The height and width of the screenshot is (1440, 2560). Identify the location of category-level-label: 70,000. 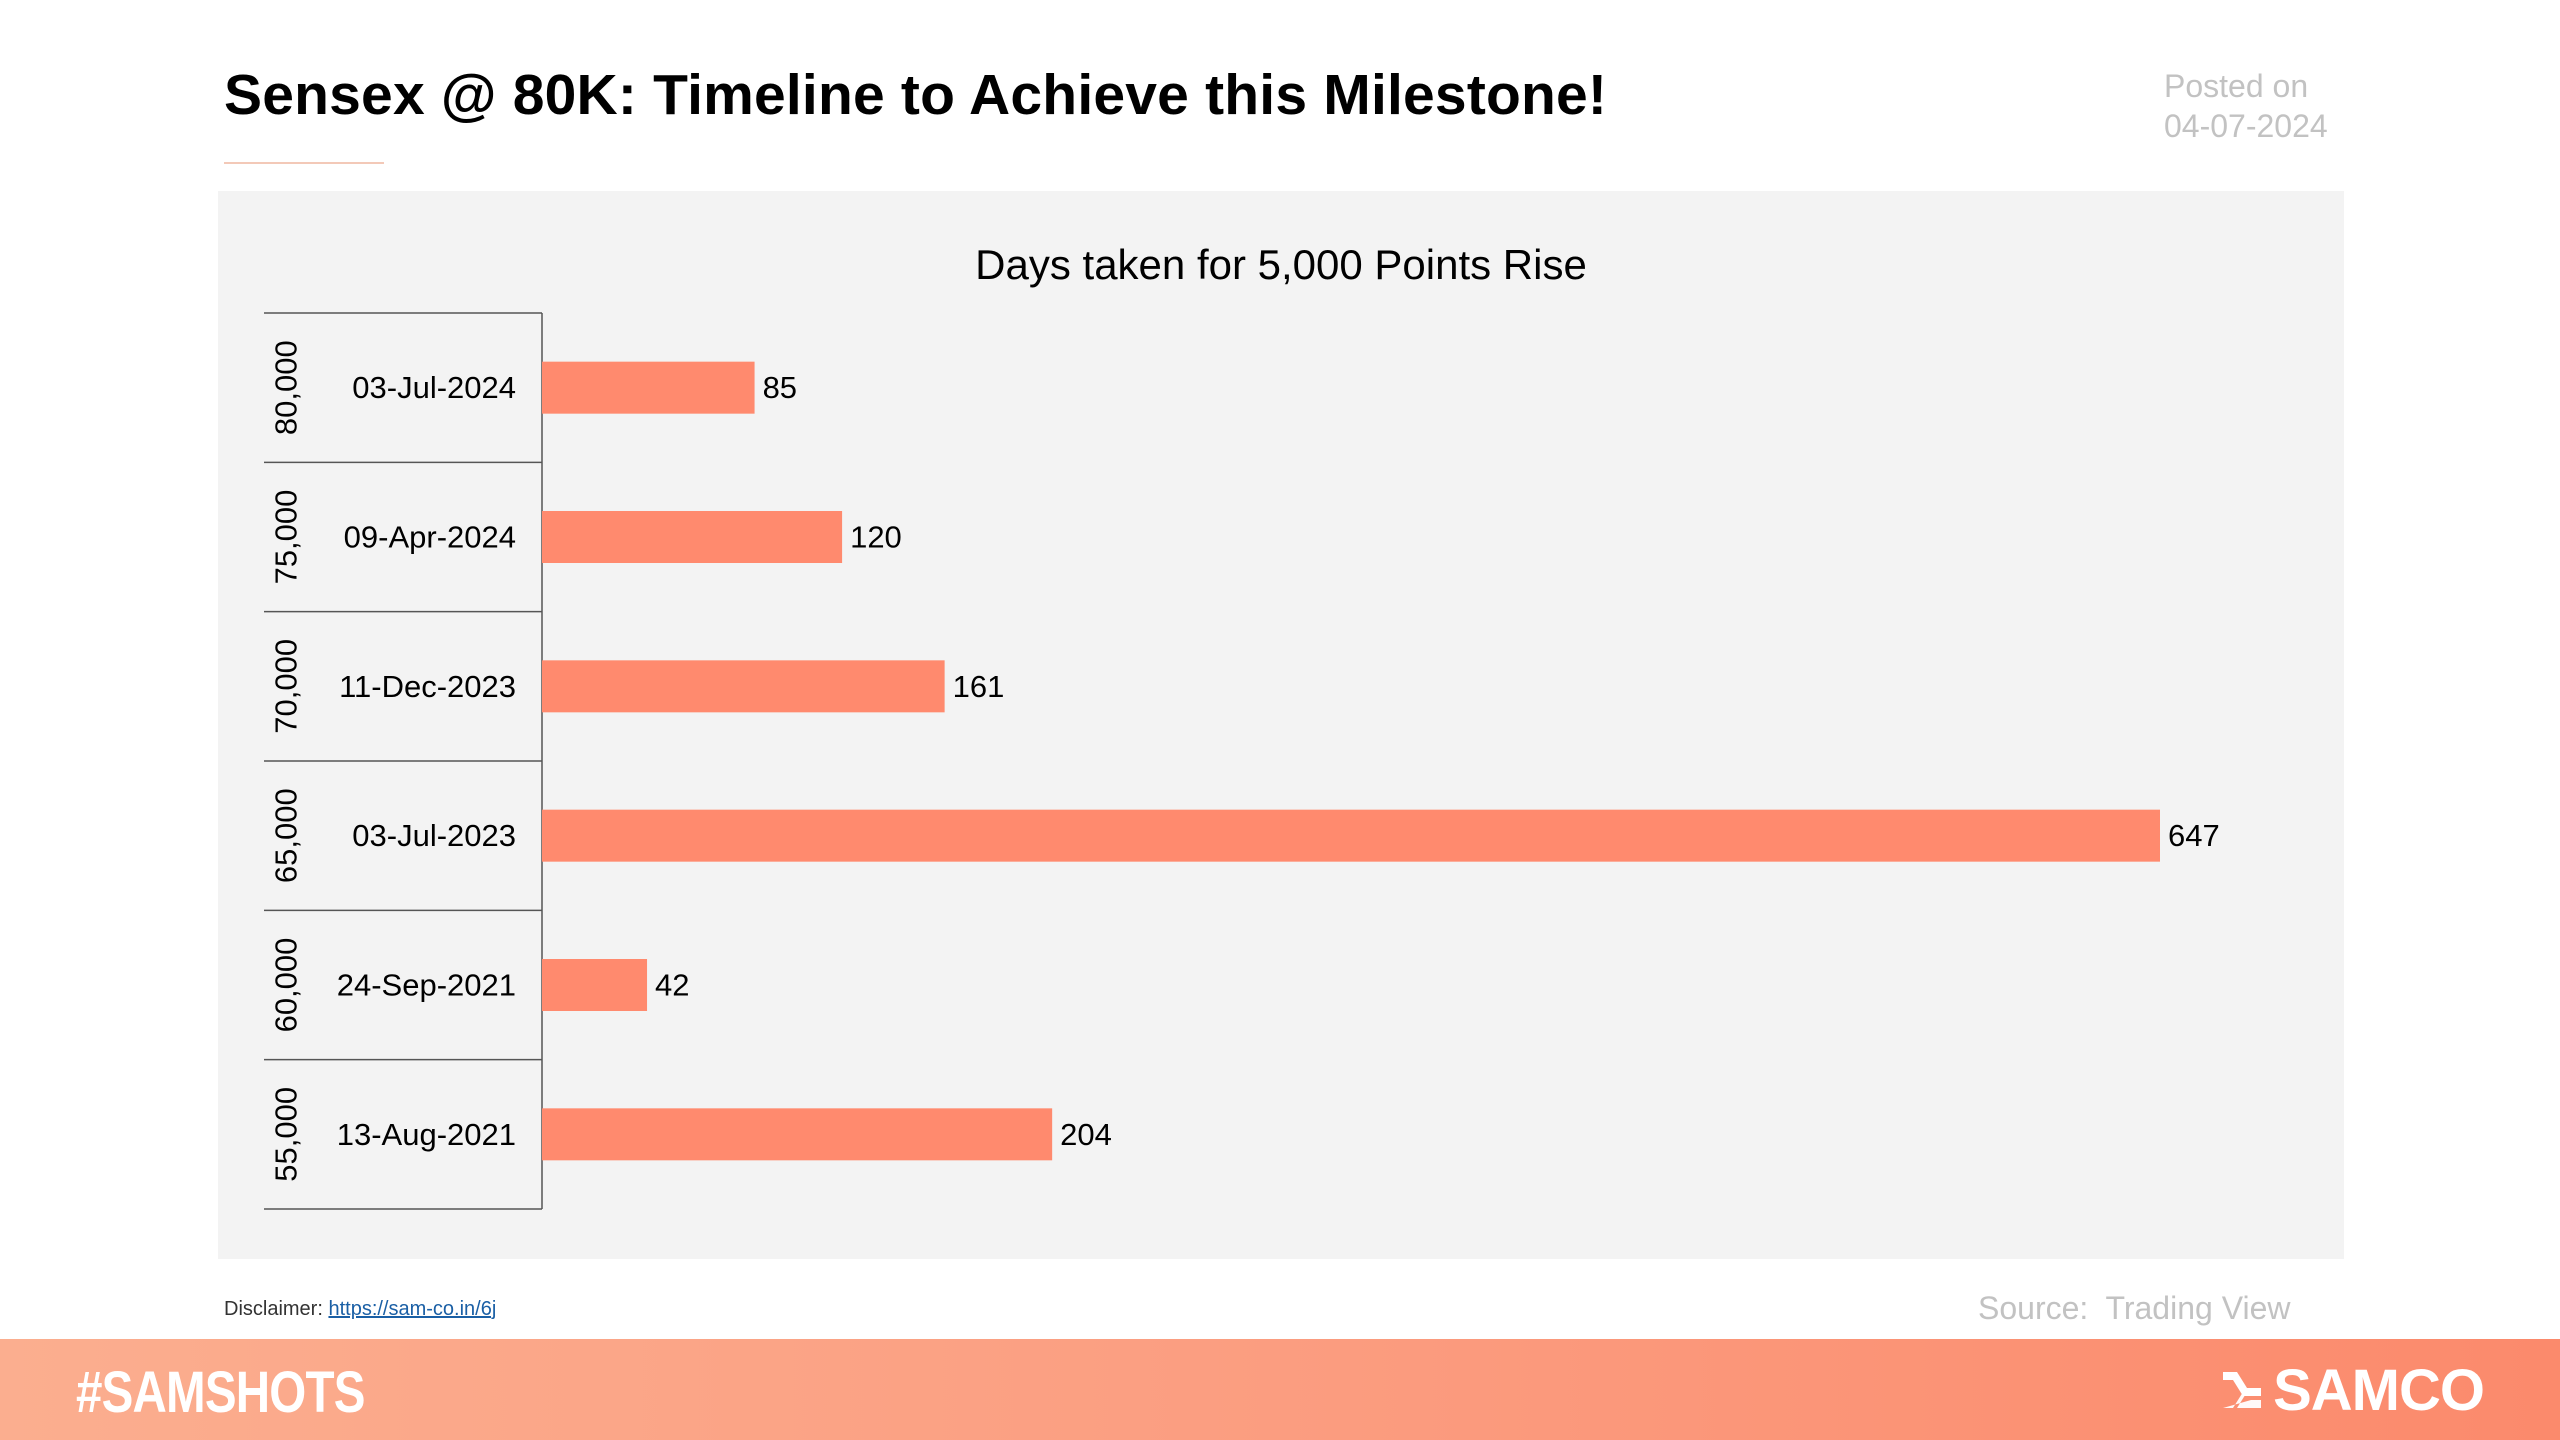
(286, 686).